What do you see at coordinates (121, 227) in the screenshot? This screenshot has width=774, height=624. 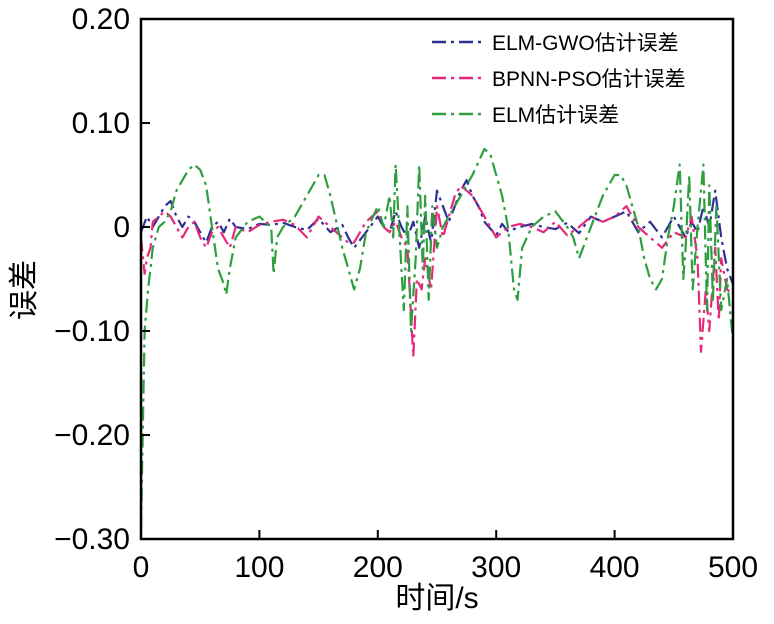 I see `y-tick-label: 0` at bounding box center [121, 227].